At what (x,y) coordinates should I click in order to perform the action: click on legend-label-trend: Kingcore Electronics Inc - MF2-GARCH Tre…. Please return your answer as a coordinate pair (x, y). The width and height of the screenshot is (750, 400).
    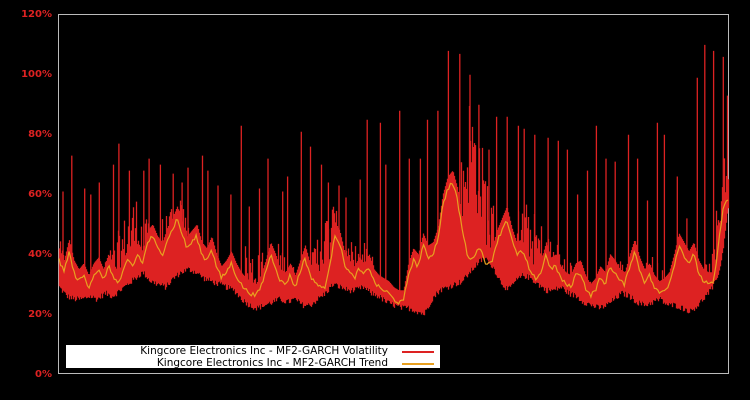
    Looking at the image, I should click on (272, 363).